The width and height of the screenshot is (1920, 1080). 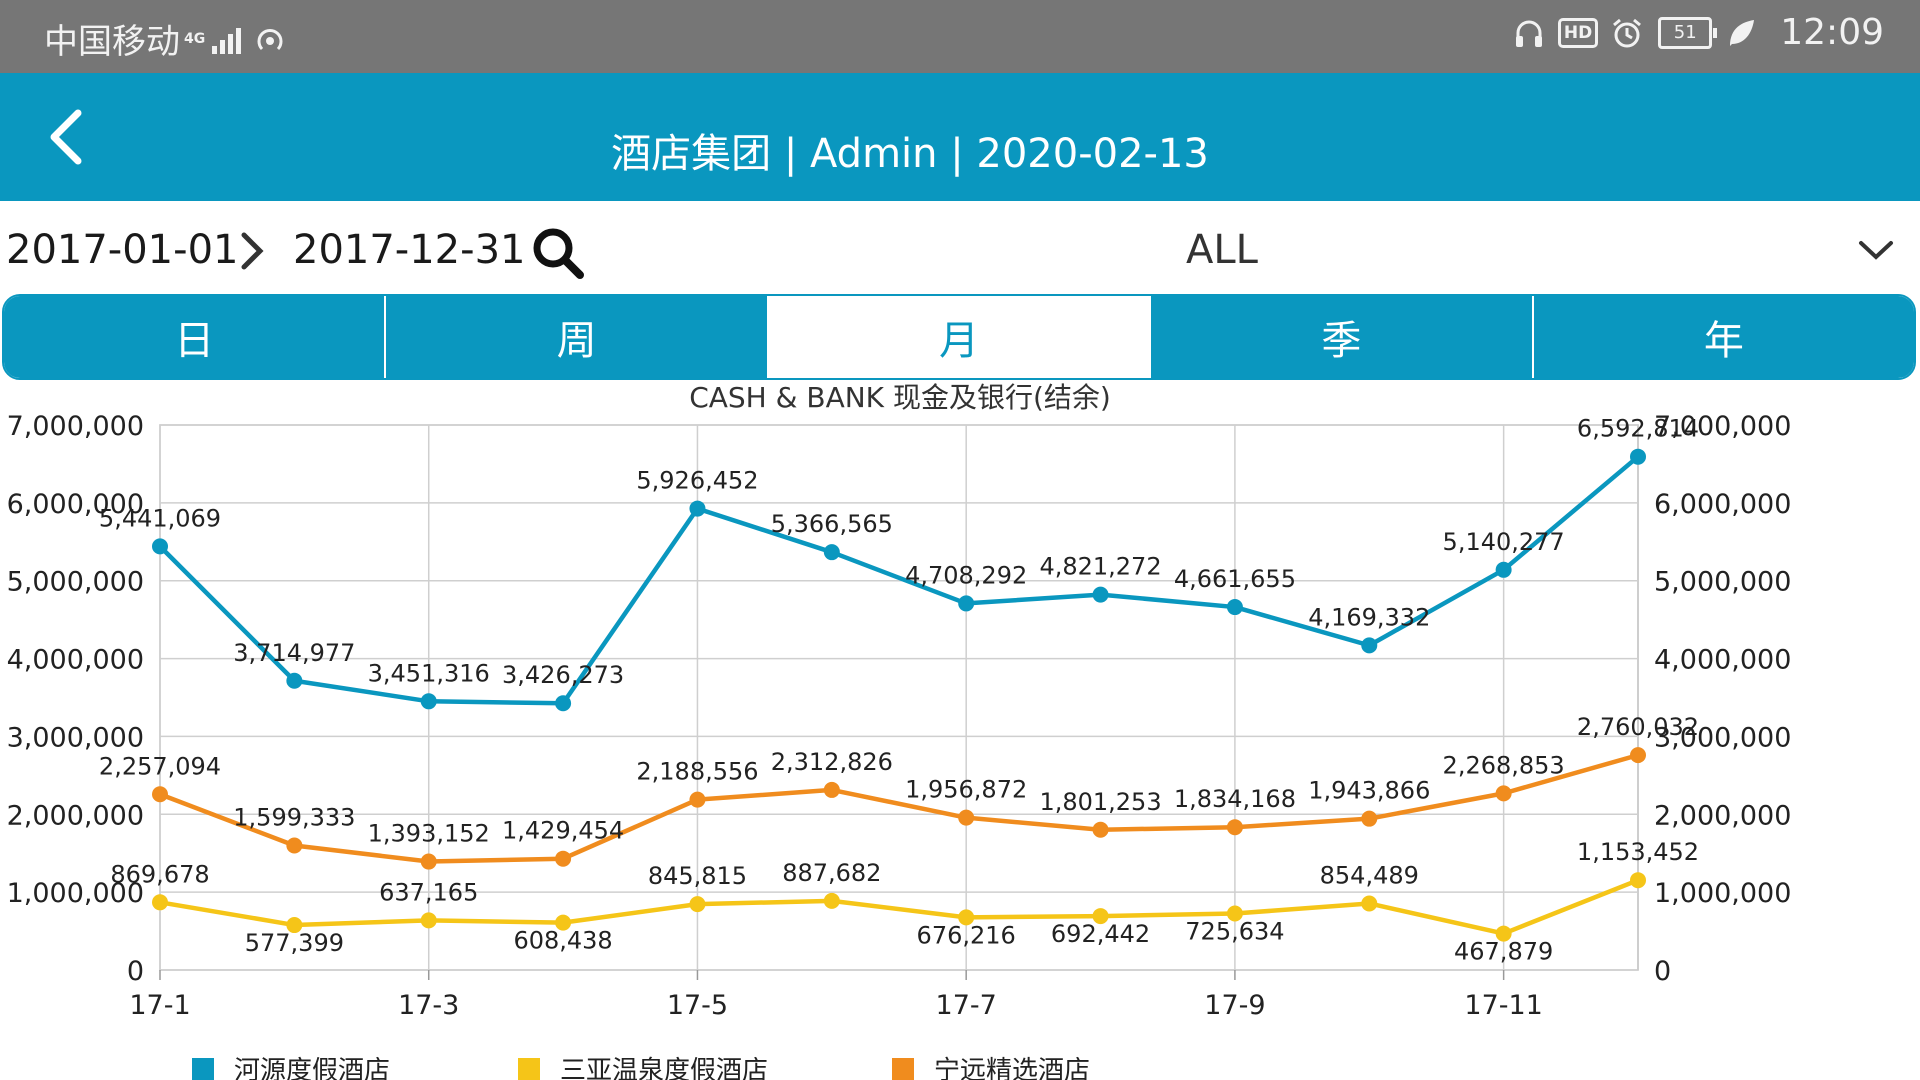 I want to click on data-label: 1,599,333, so click(x=294, y=817).